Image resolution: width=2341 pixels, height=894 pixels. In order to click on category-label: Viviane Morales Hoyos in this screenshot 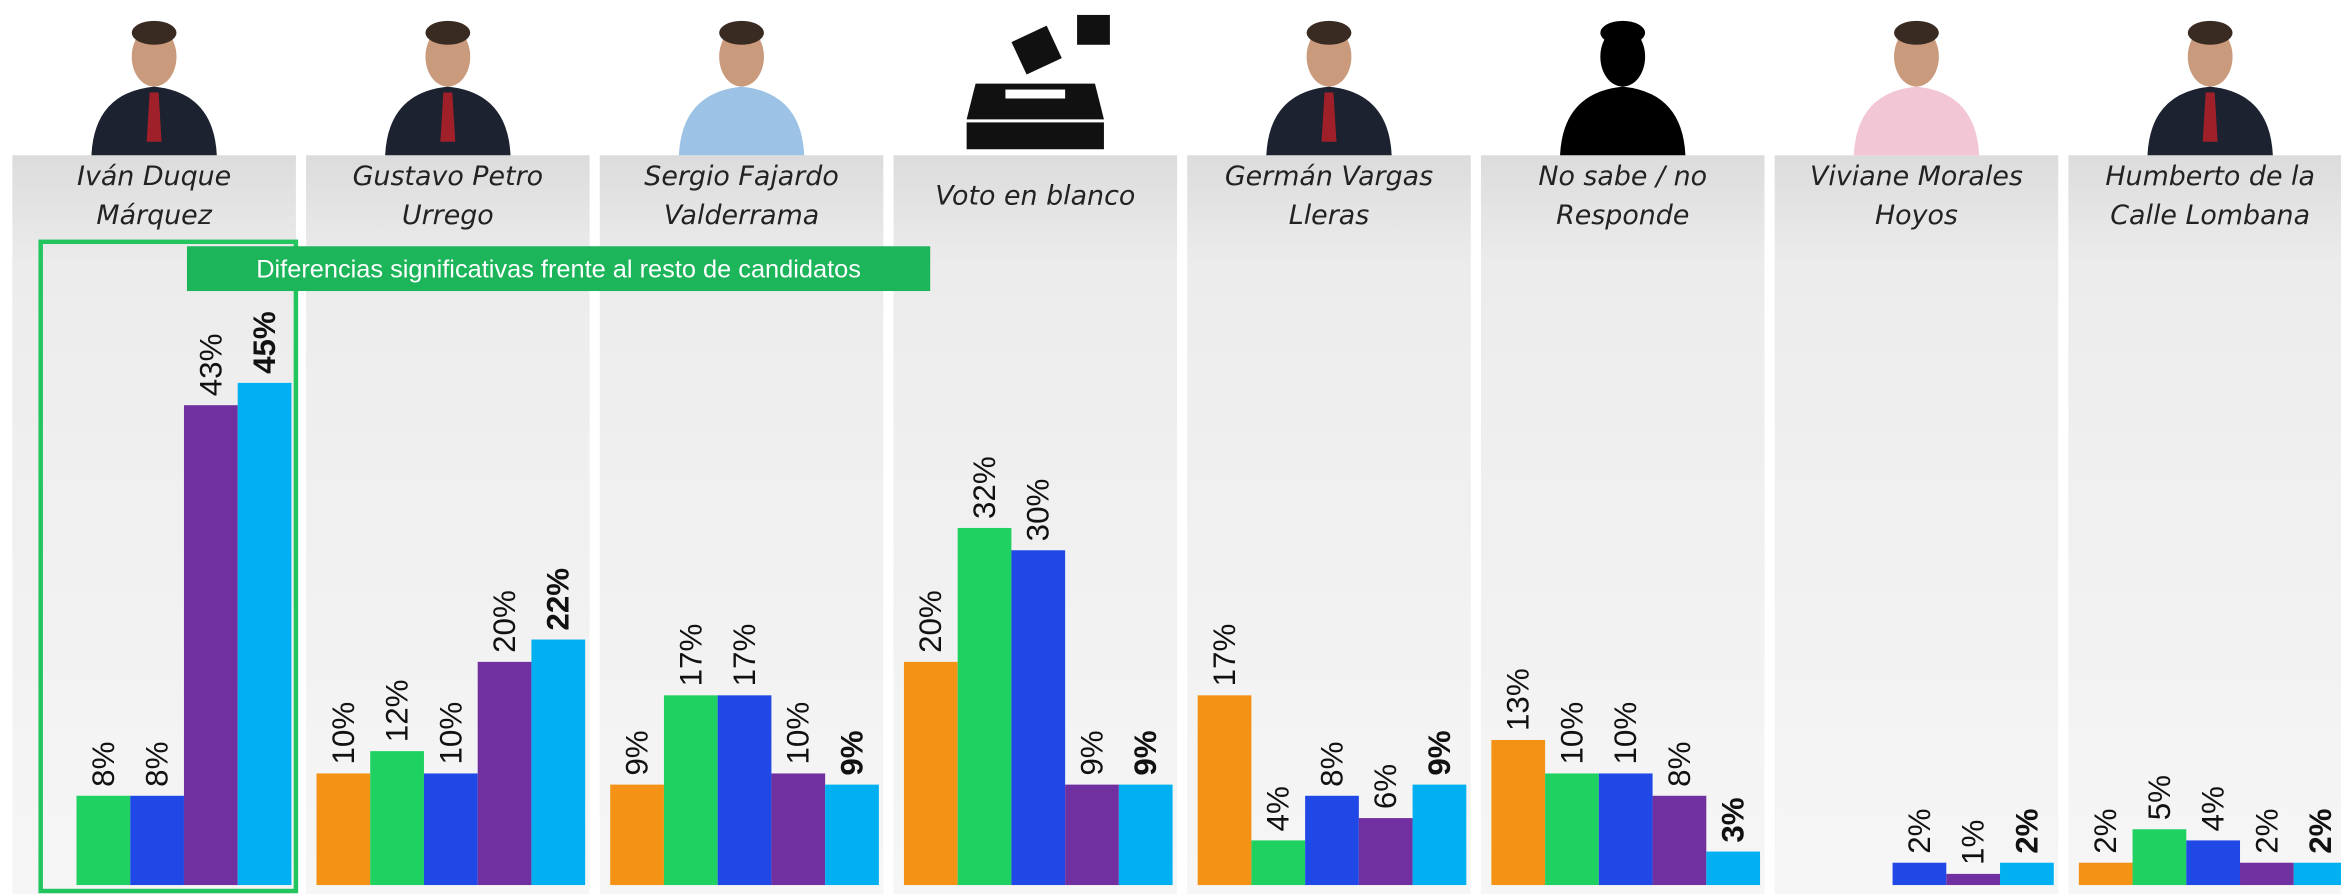, I will do `click(1916, 196)`.